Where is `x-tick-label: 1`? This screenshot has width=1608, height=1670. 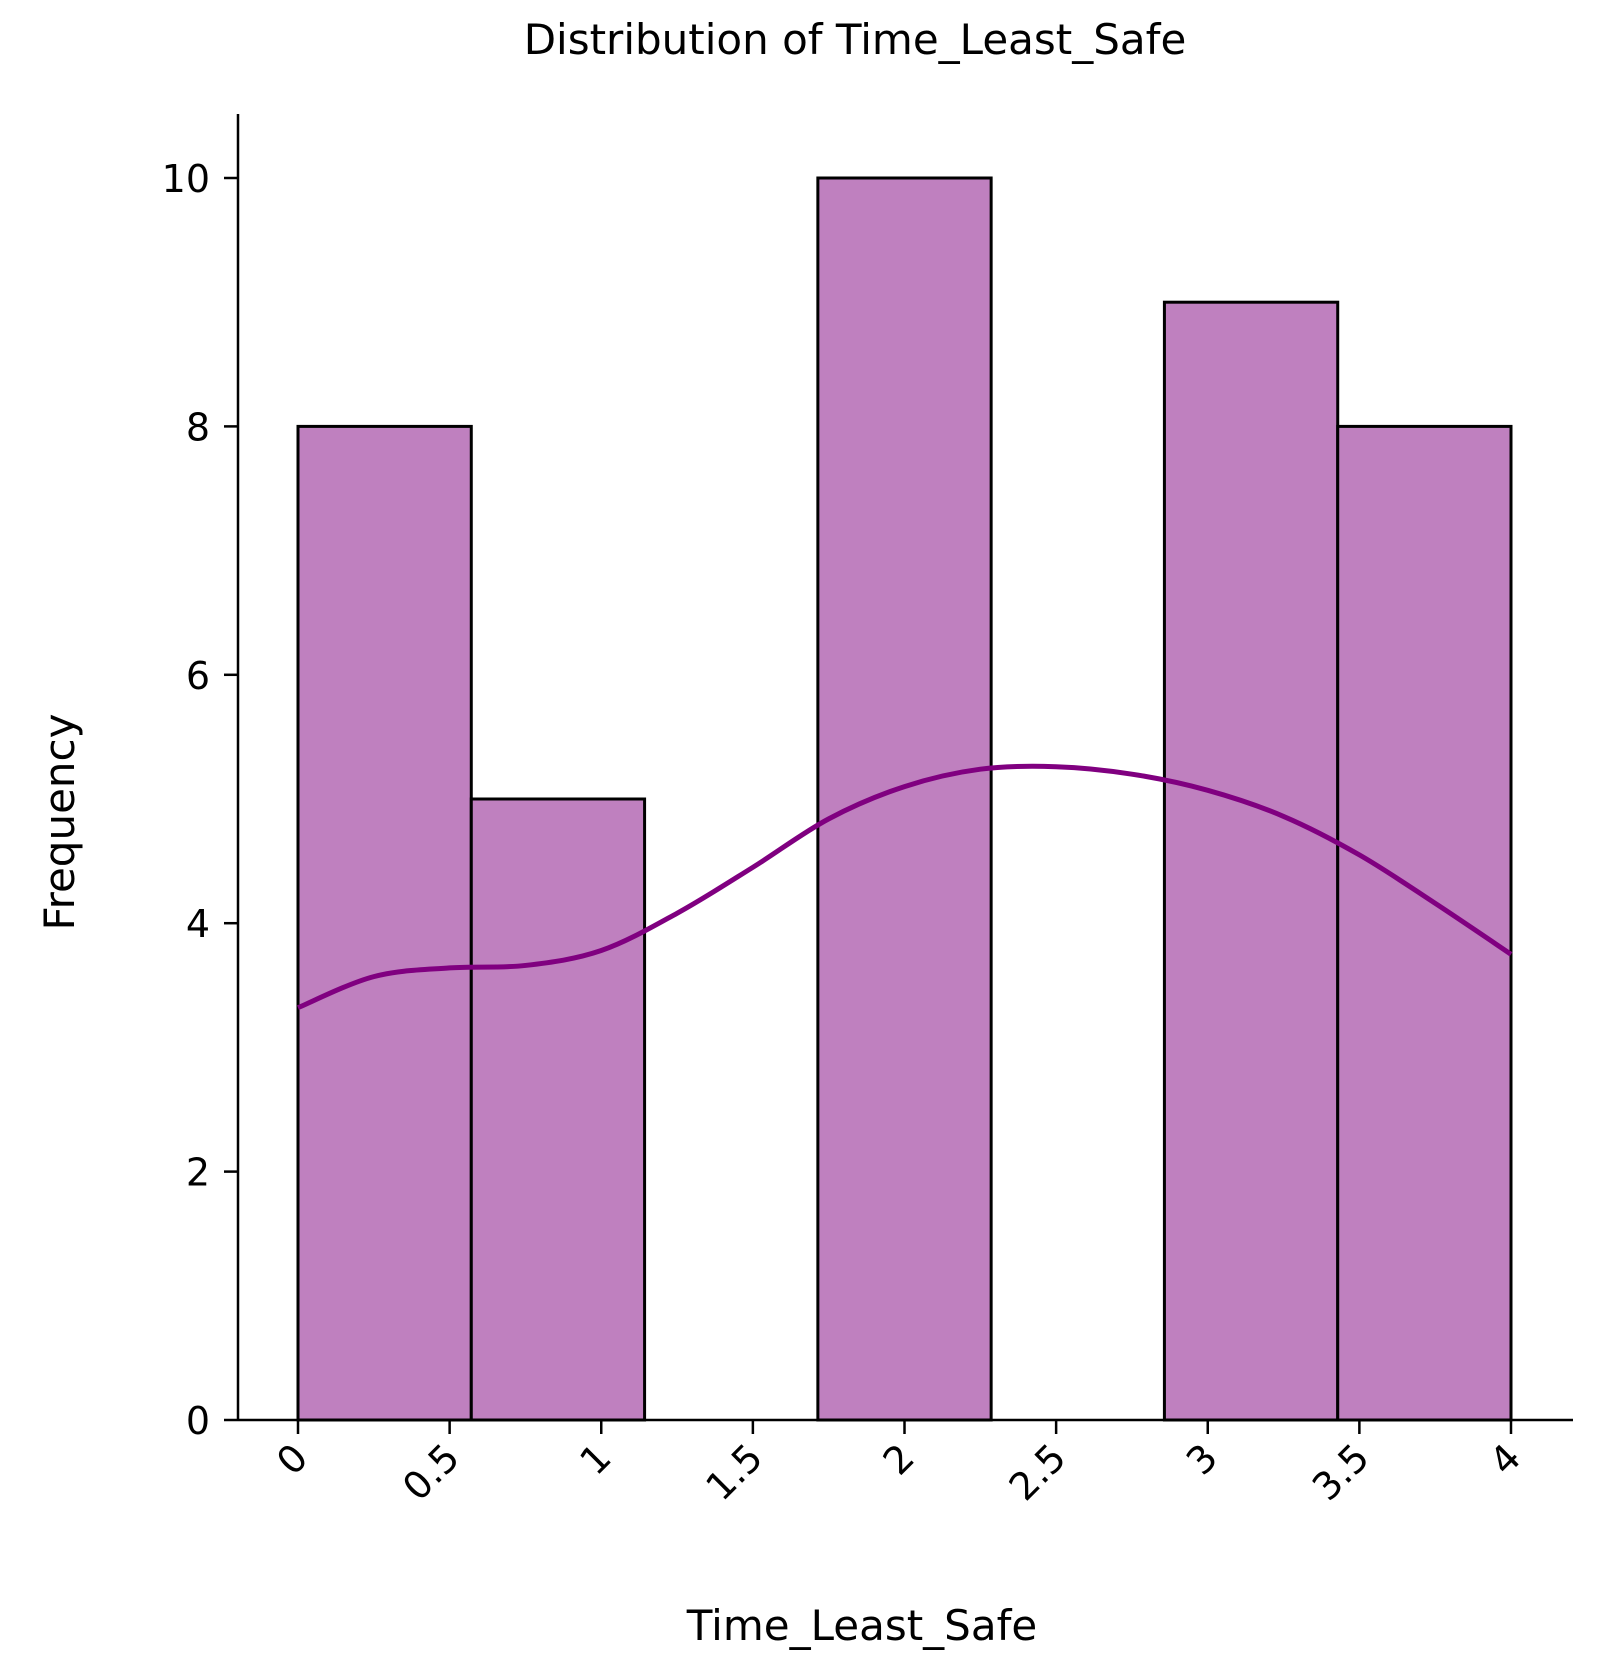
x-tick-label: 1 is located at coordinates (595, 1459).